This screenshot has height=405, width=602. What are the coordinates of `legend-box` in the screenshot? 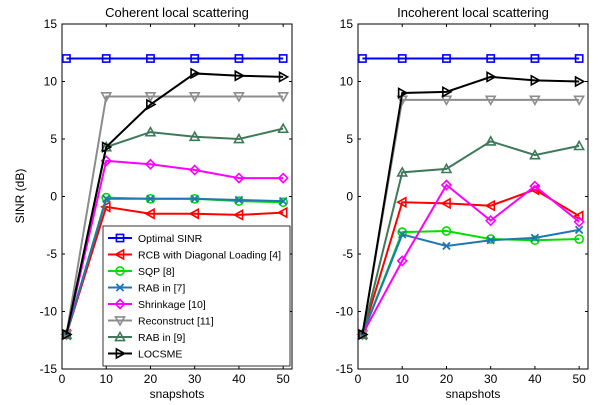 It's located at (196, 296).